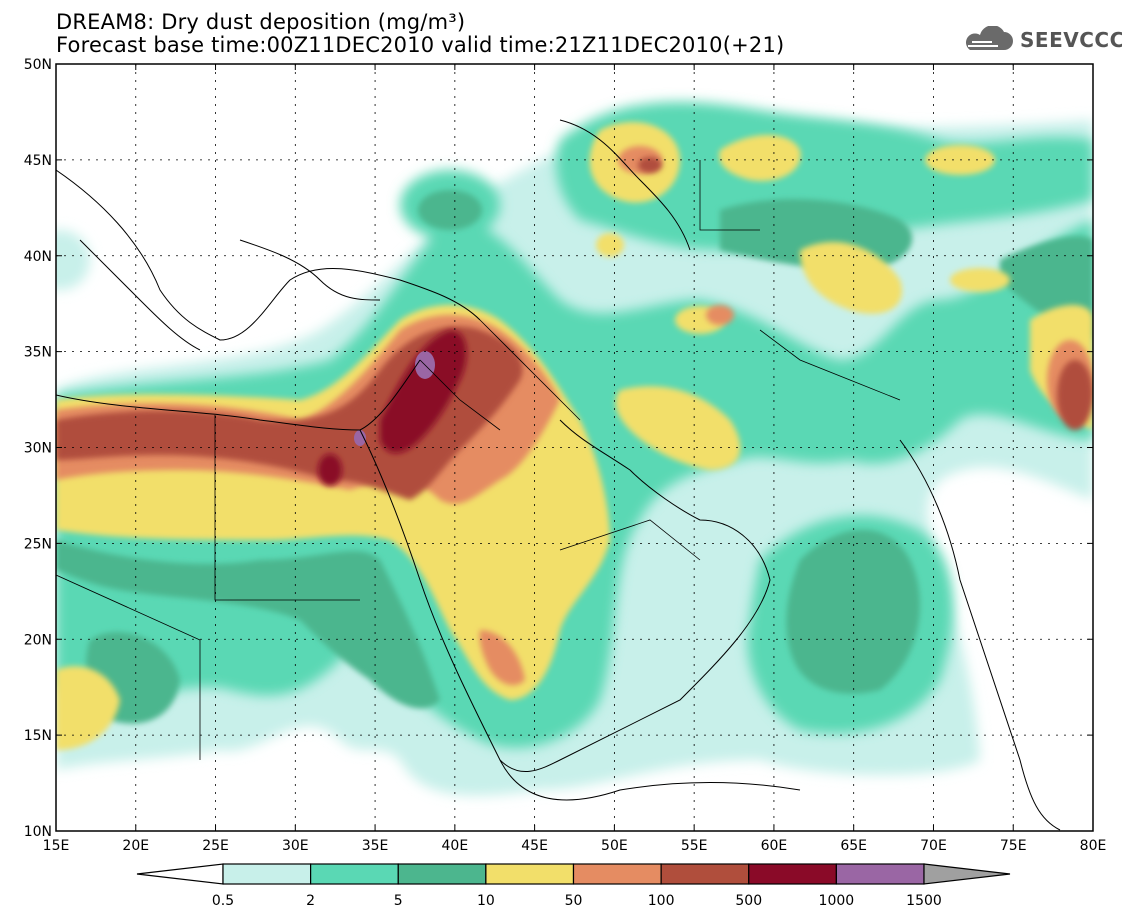 The width and height of the screenshot is (1122, 922). What do you see at coordinates (56, 846) in the screenshot?
I see `lon-label: 15E` at bounding box center [56, 846].